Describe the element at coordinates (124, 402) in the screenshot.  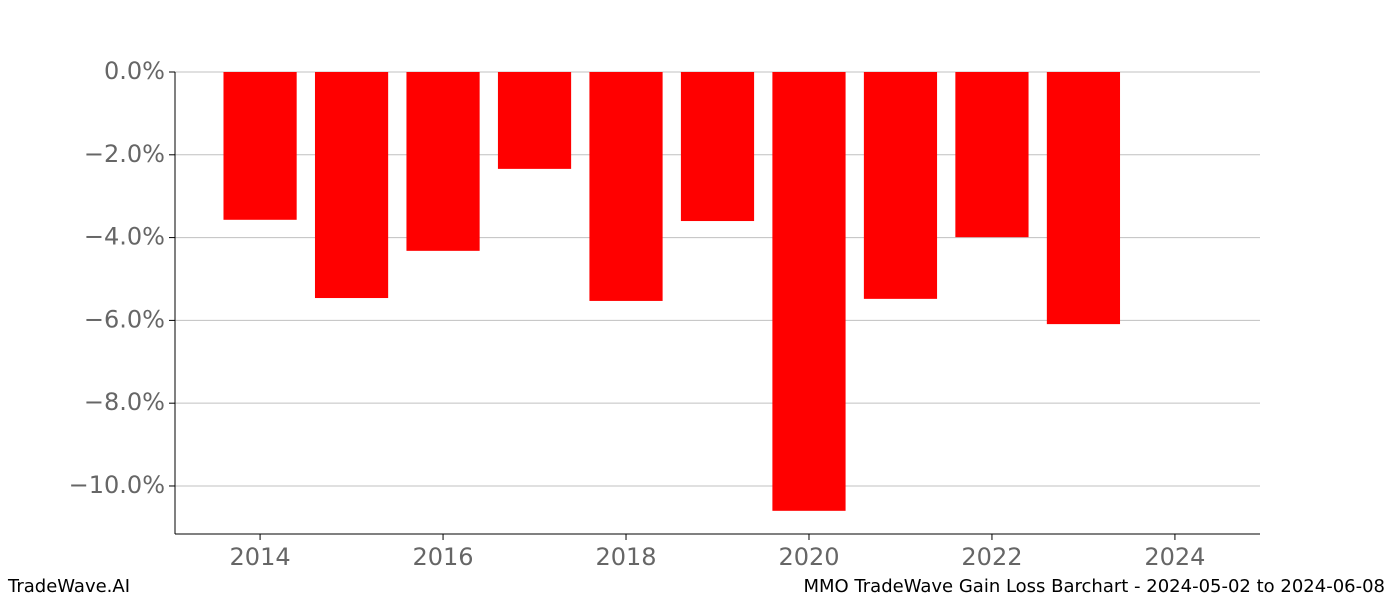
I see `y-tick-label: −8.0%` at that location.